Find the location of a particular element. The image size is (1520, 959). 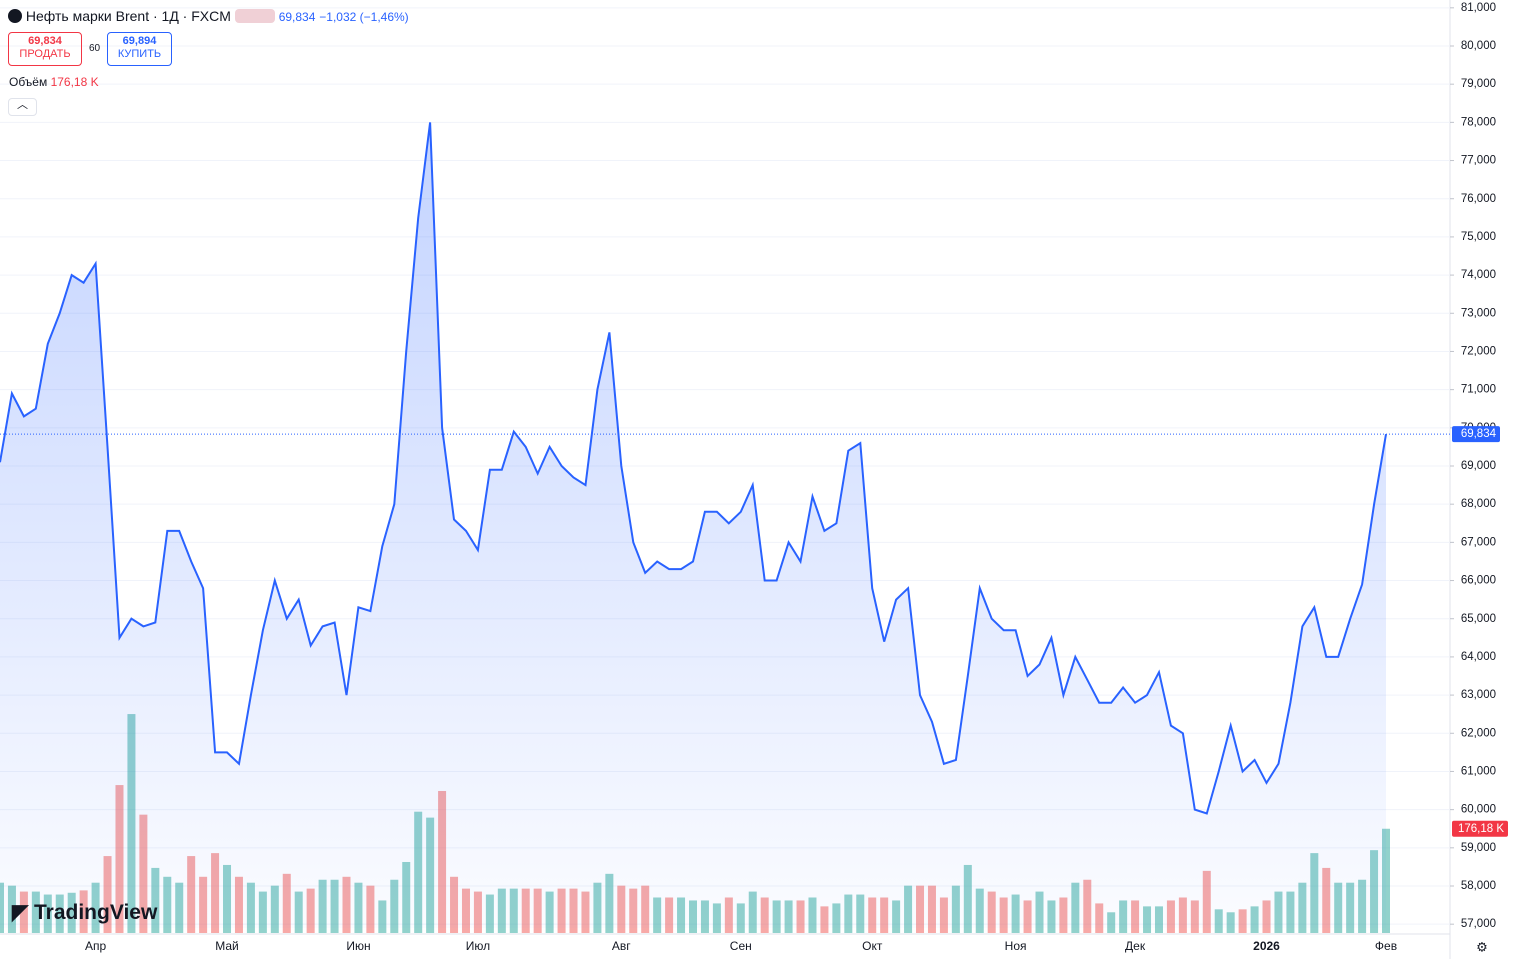

status-pill is located at coordinates (254, 16).